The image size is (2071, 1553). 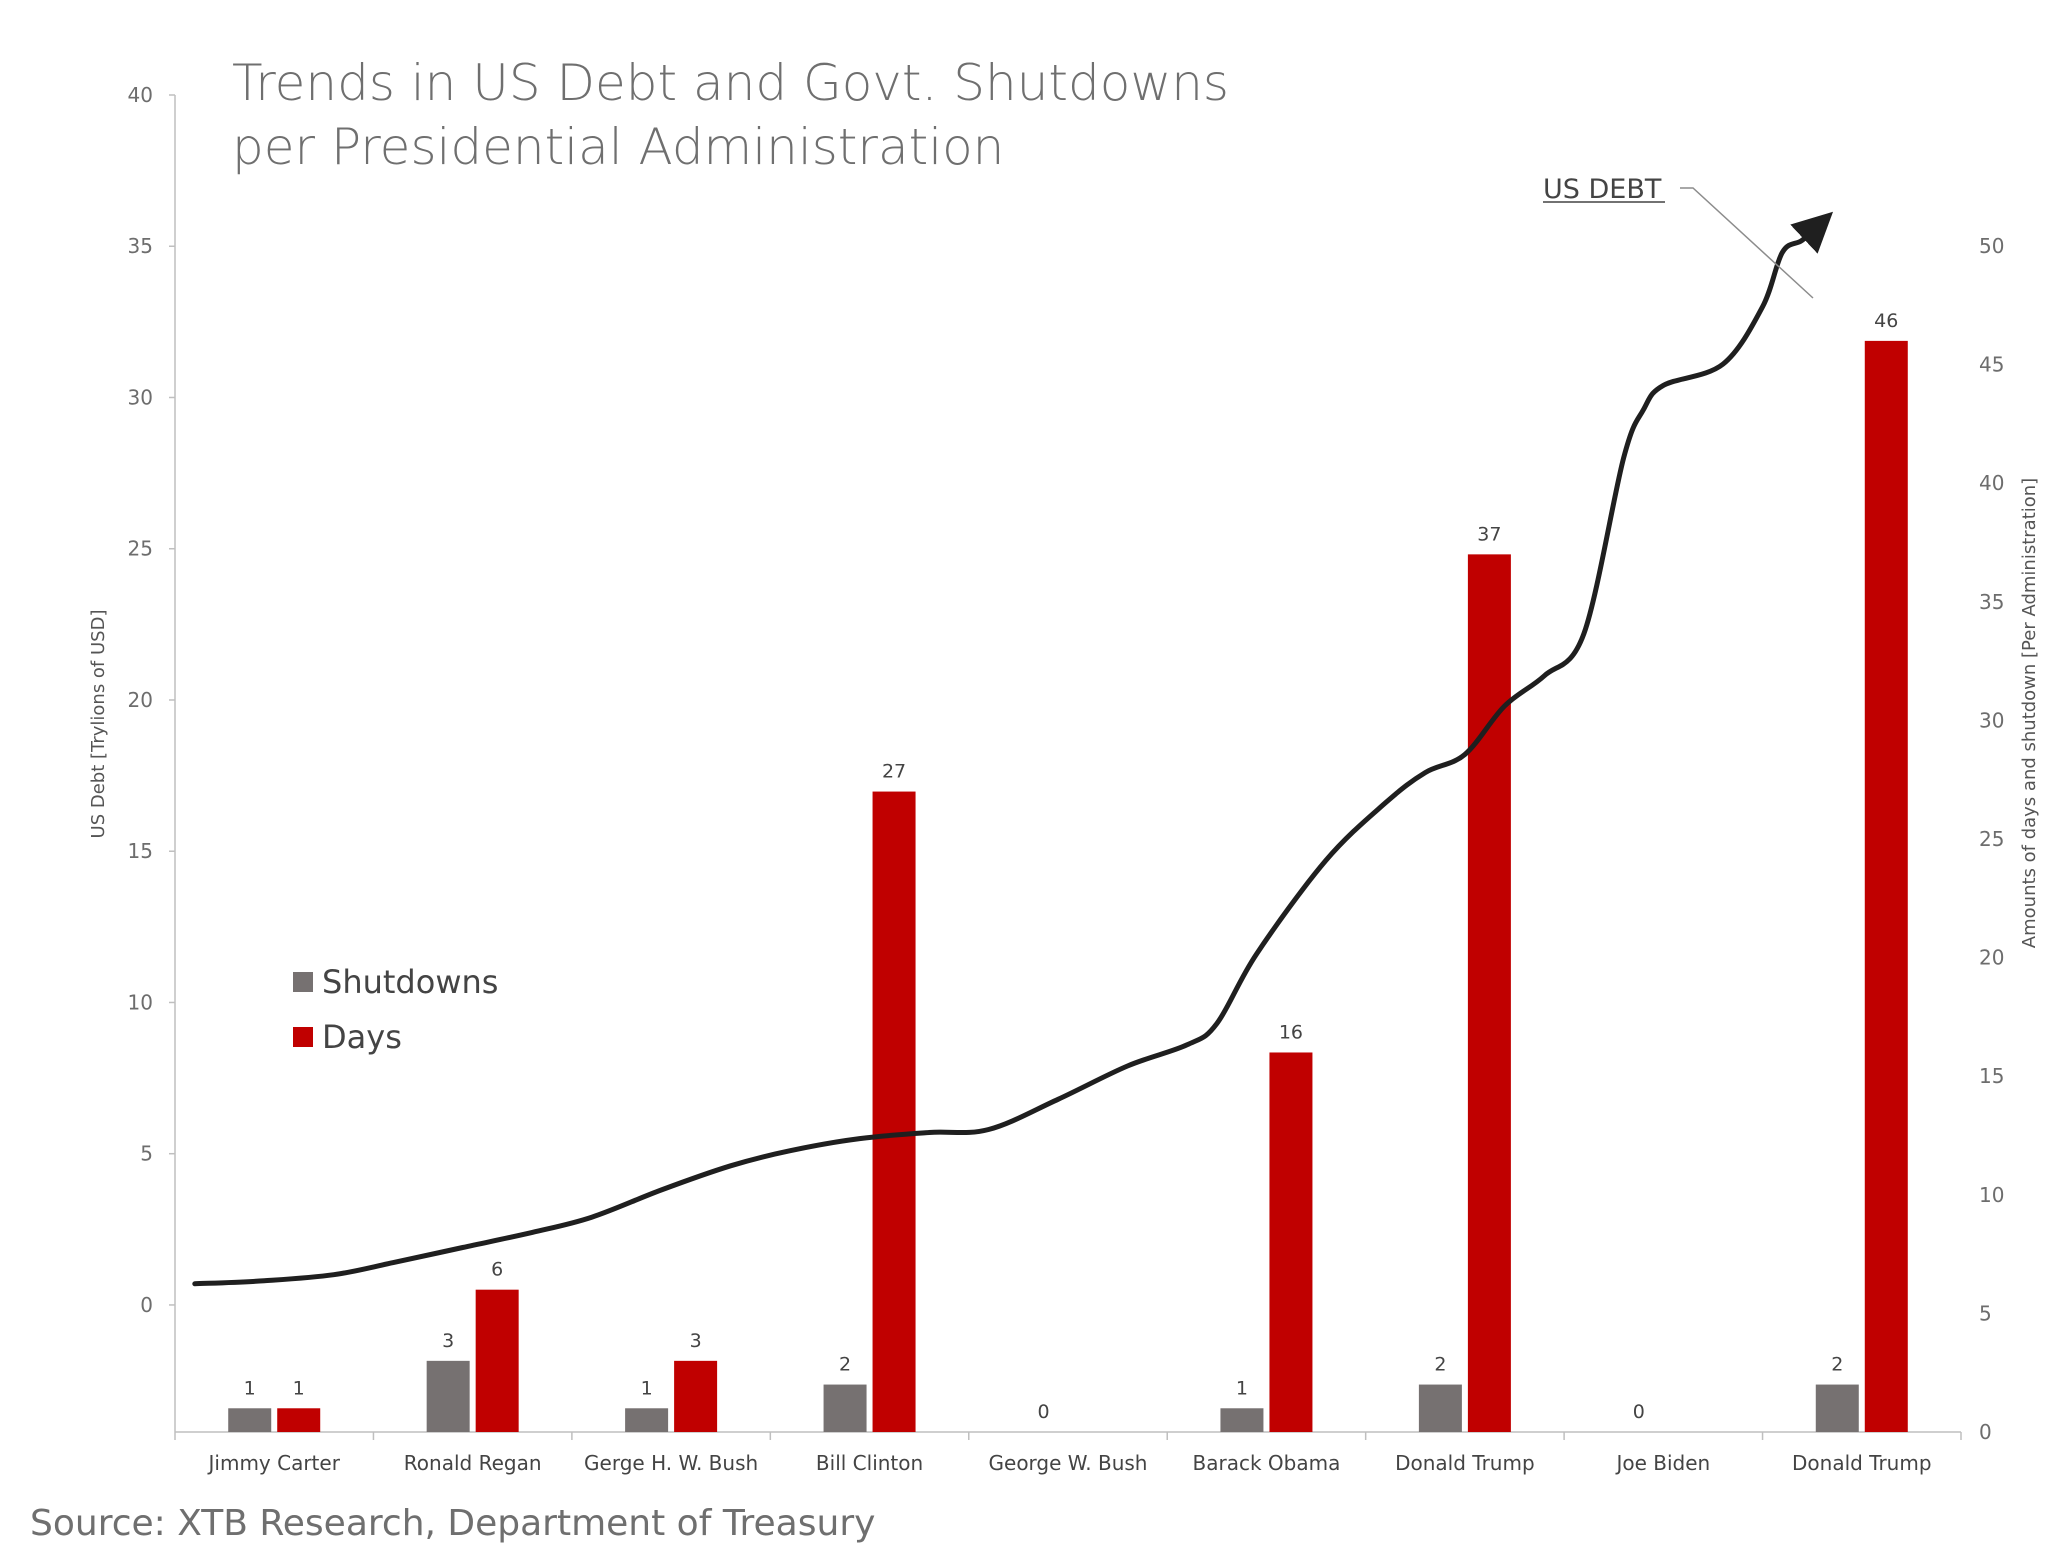 What do you see at coordinates (303, 982) in the screenshot?
I see `legend-swatch-shutdowns` at bounding box center [303, 982].